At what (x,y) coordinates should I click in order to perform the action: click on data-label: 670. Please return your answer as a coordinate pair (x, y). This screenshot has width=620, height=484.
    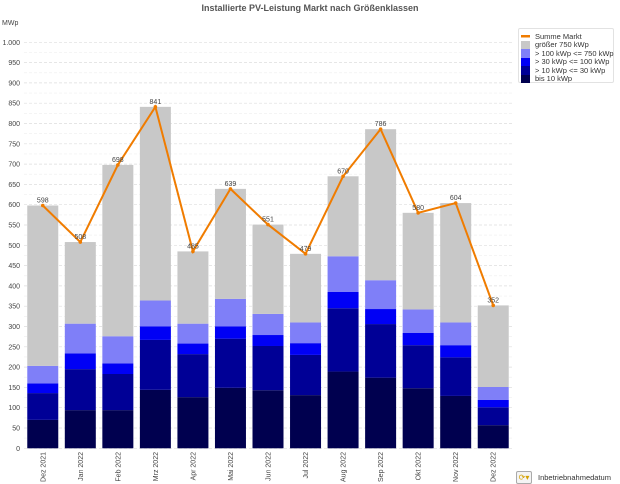
    Looking at the image, I should click on (343, 171).